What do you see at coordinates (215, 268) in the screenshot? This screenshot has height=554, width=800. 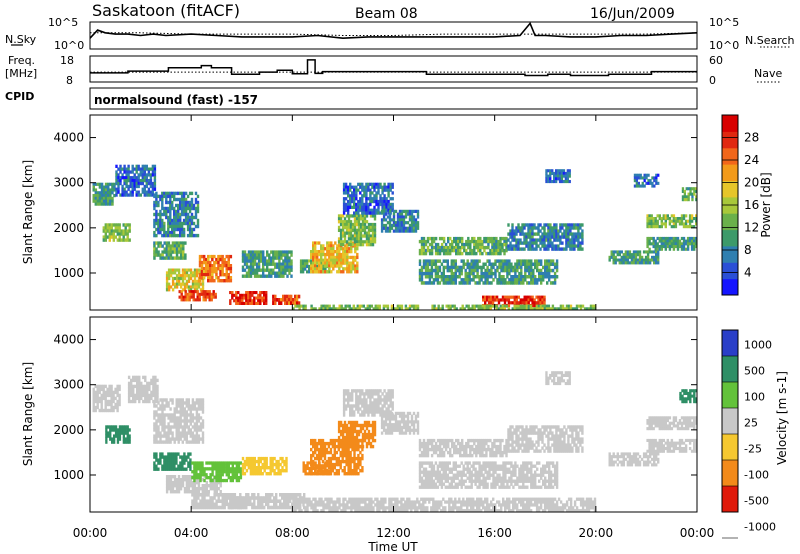 I see `power-echo-region` at bounding box center [215, 268].